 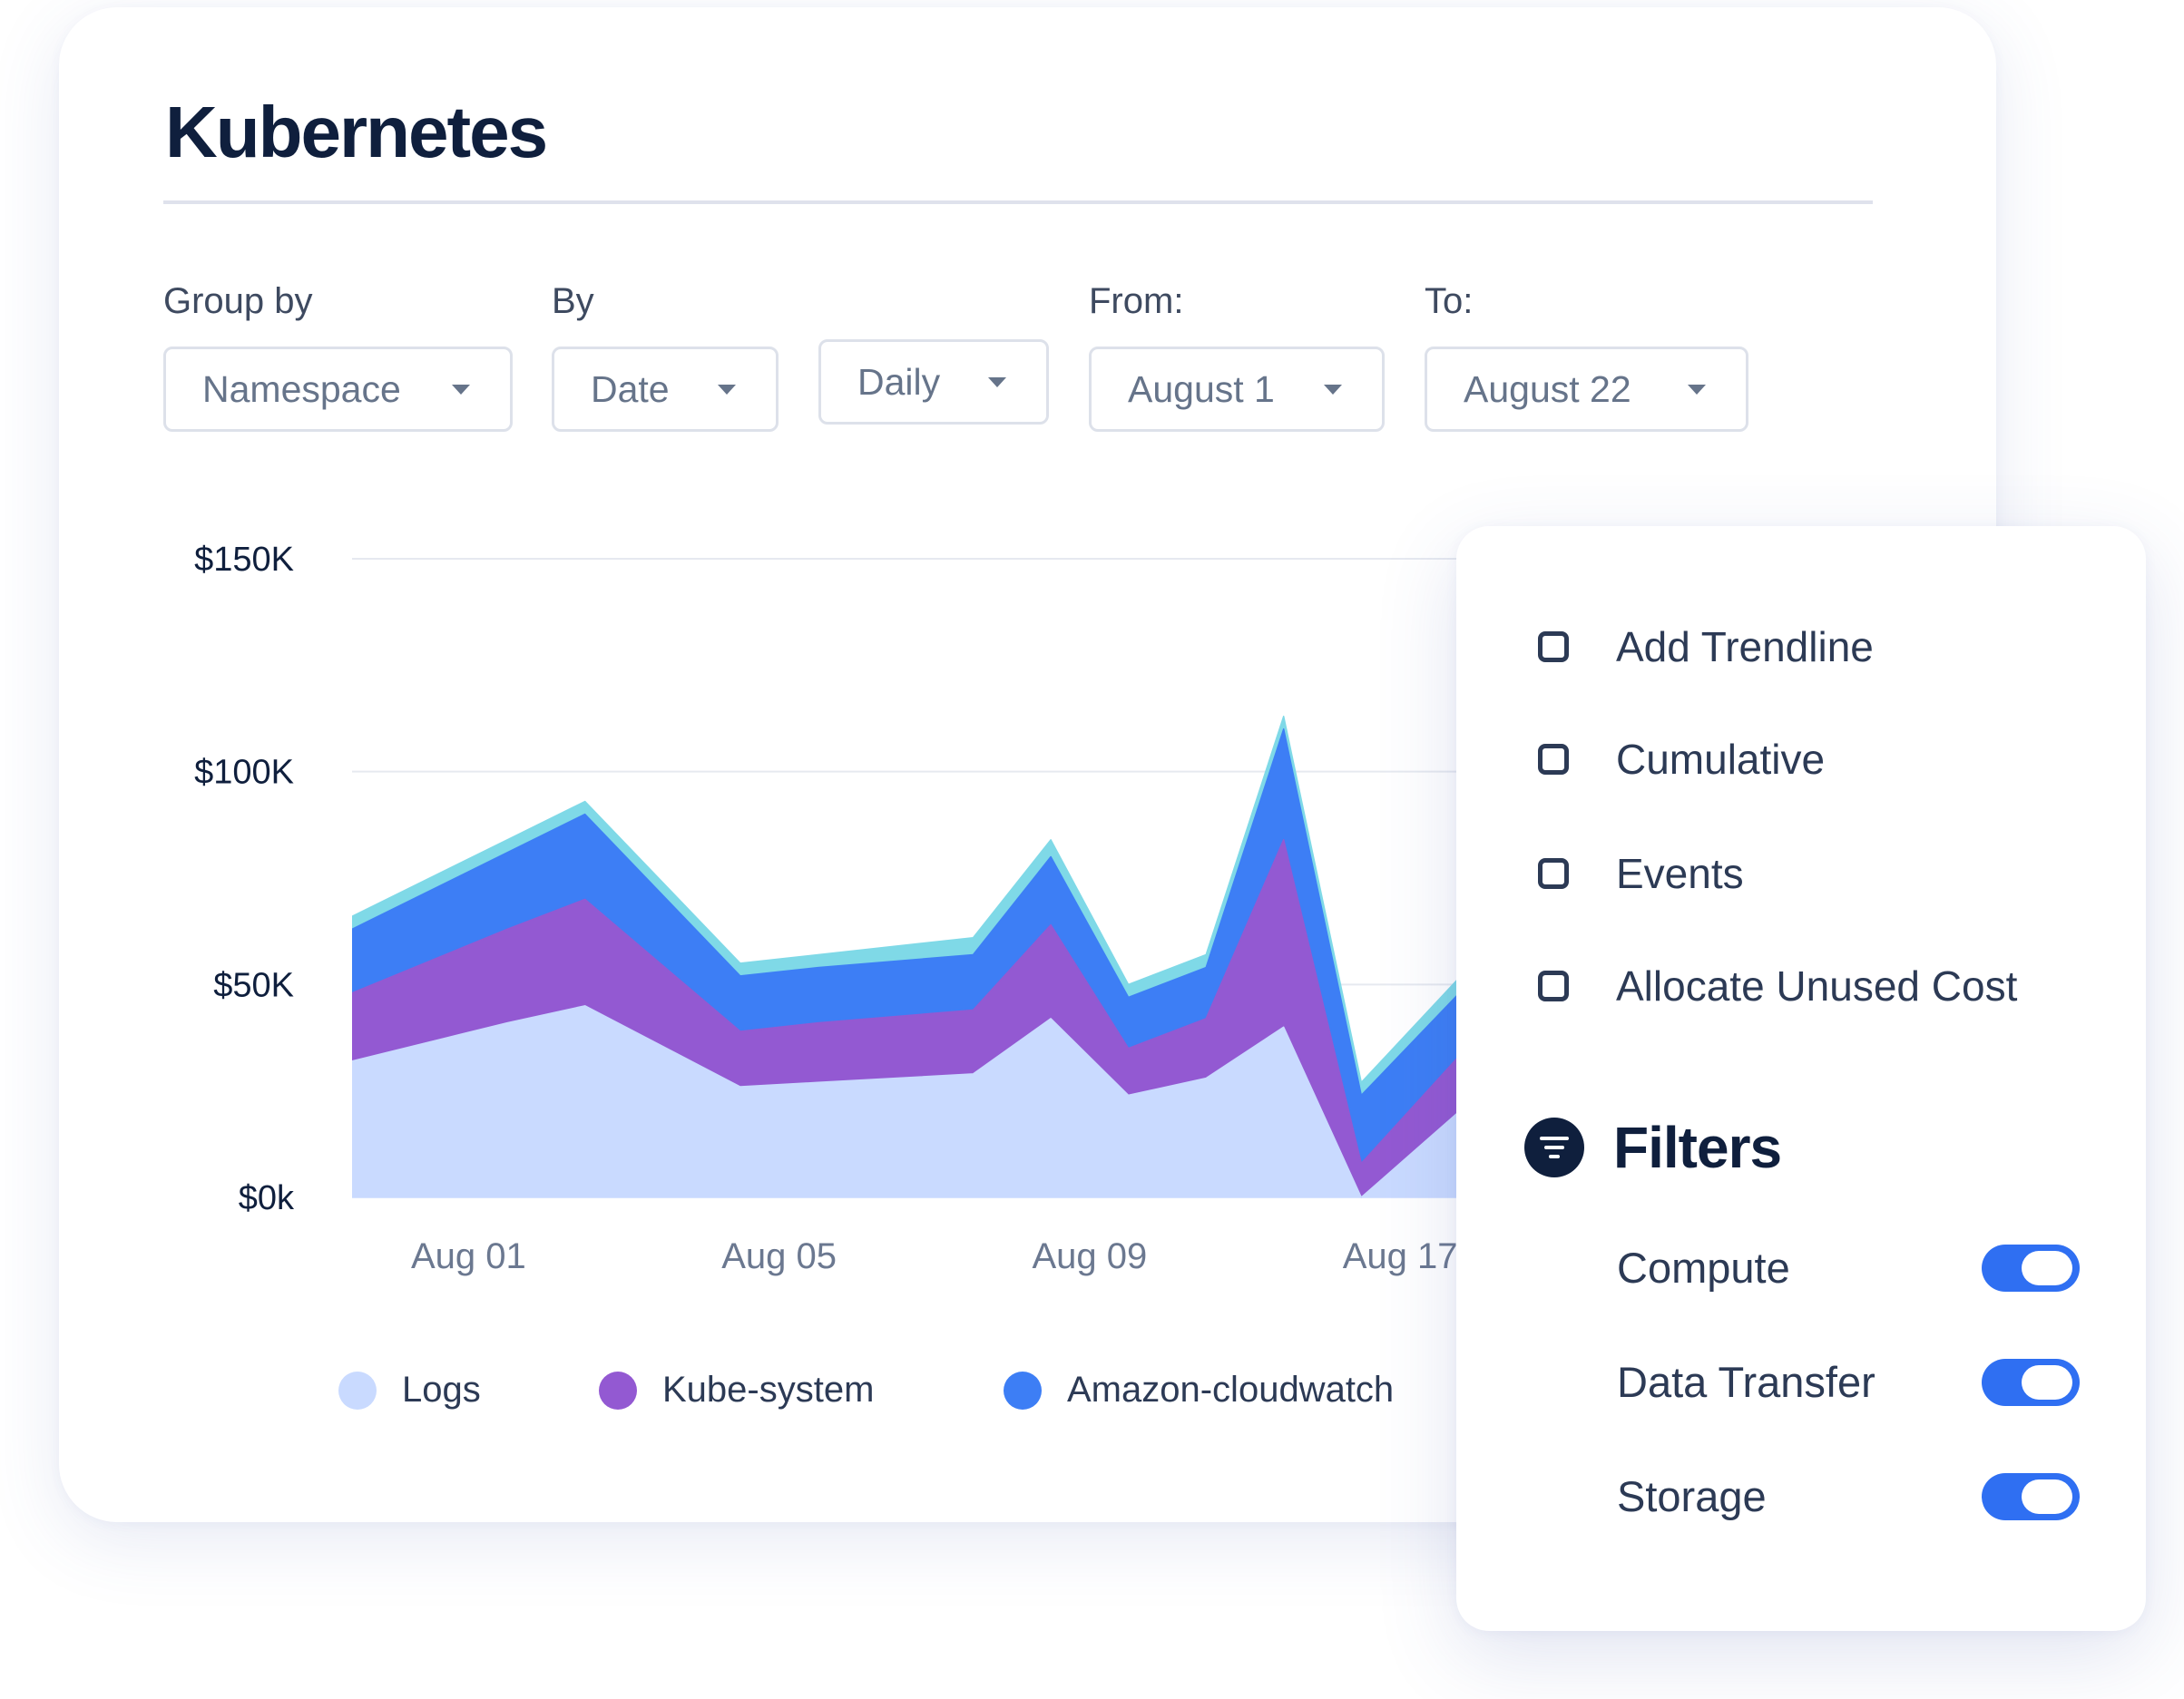 I want to click on by-label: By, so click(x=573, y=301).